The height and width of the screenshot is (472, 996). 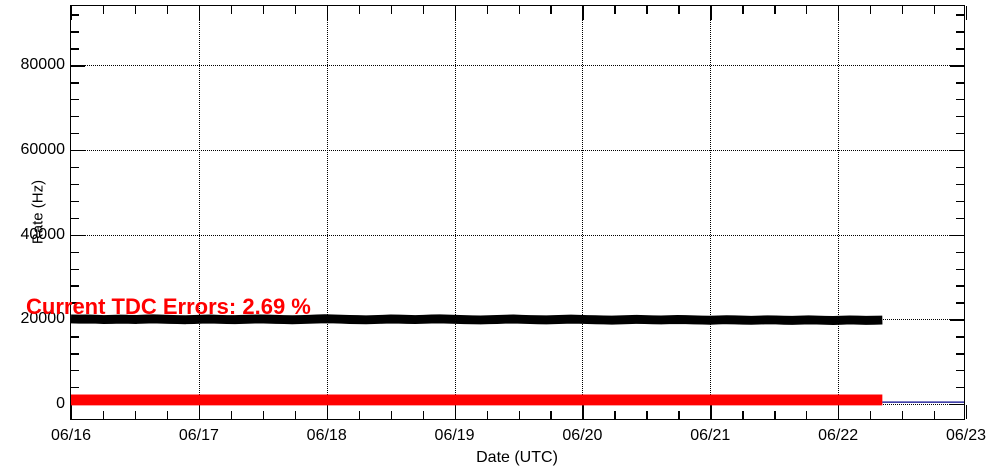 What do you see at coordinates (198, 435) in the screenshot?
I see `x-axis-tick-label: 06/17` at bounding box center [198, 435].